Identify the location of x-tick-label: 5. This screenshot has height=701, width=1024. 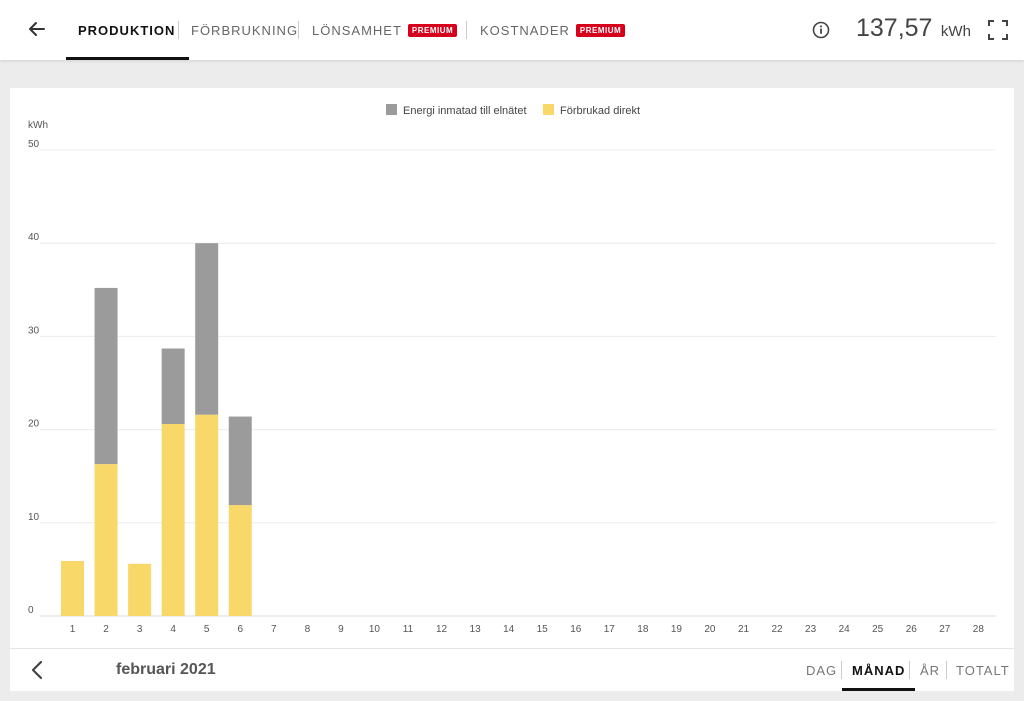
(207, 629).